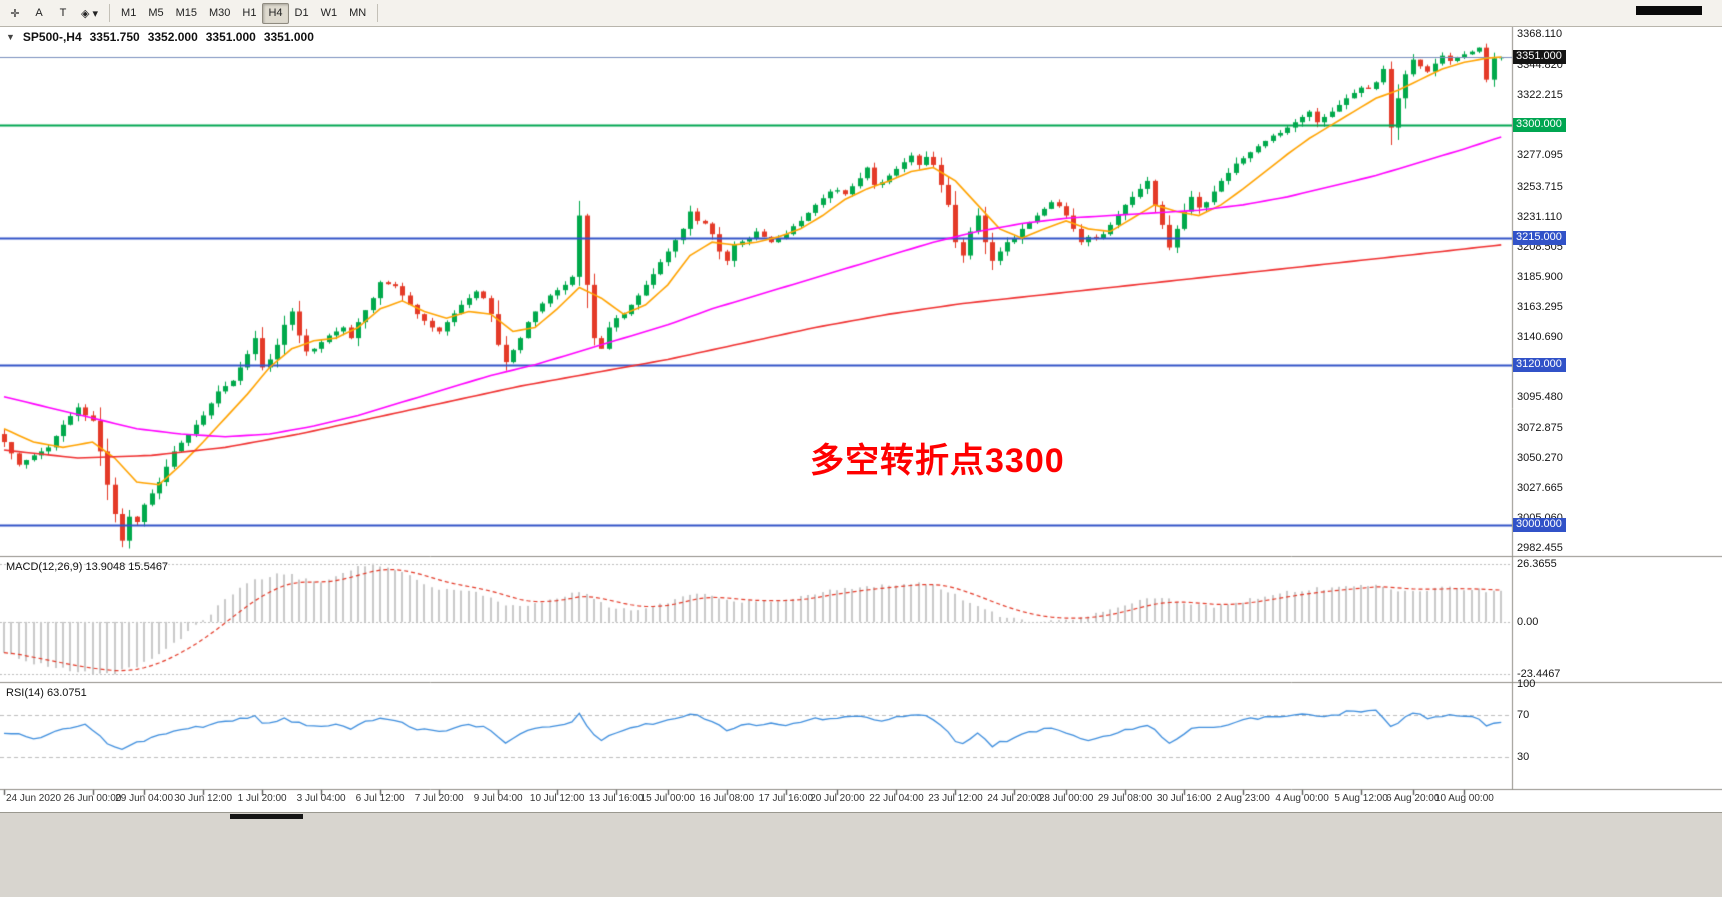 Image resolution: width=1722 pixels, height=897 pixels. What do you see at coordinates (53, 13) in the screenshot?
I see `drawing-tools-group: ✛ A T ◈ ▾` at bounding box center [53, 13].